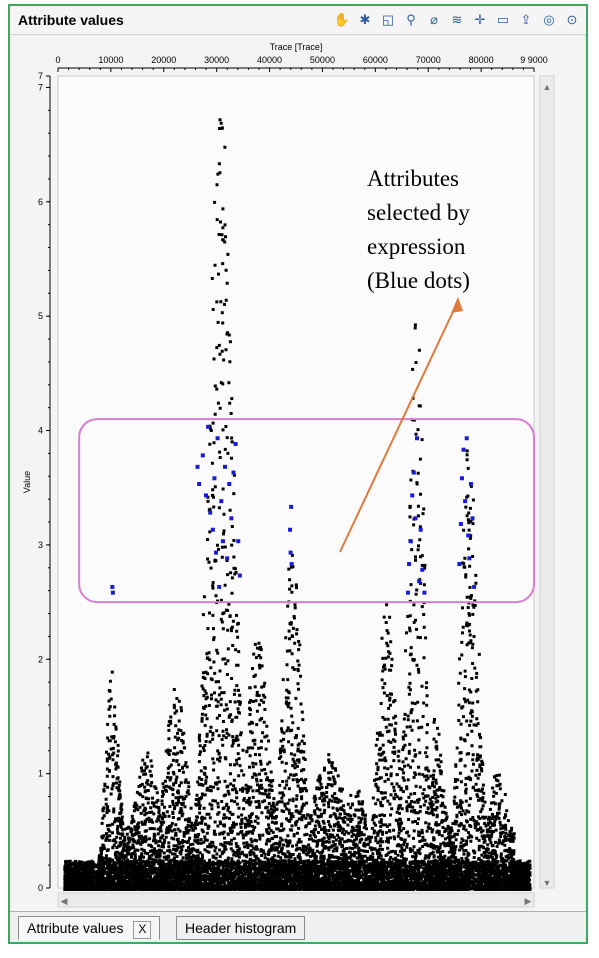  I want to click on y-tick-label: 0, so click(40, 888).